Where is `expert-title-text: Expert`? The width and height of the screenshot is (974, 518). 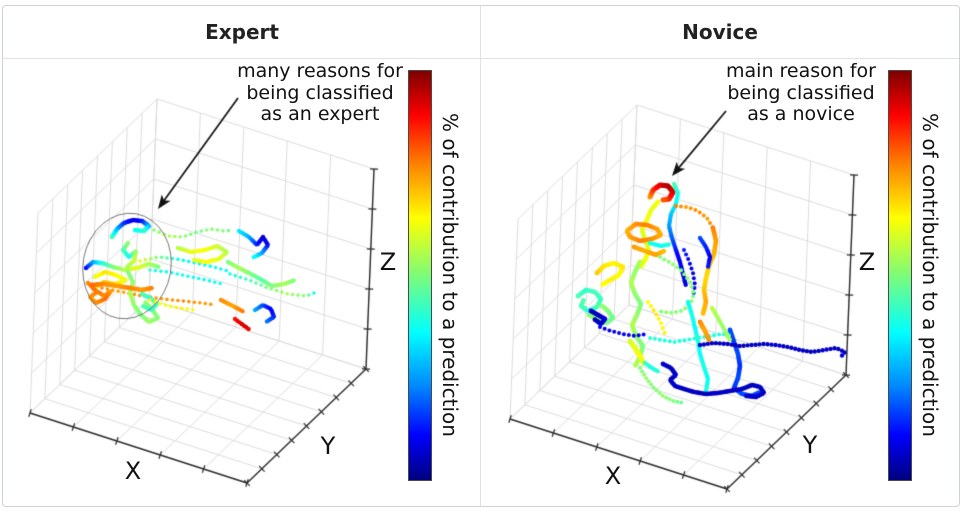 expert-title-text: Expert is located at coordinates (242, 32).